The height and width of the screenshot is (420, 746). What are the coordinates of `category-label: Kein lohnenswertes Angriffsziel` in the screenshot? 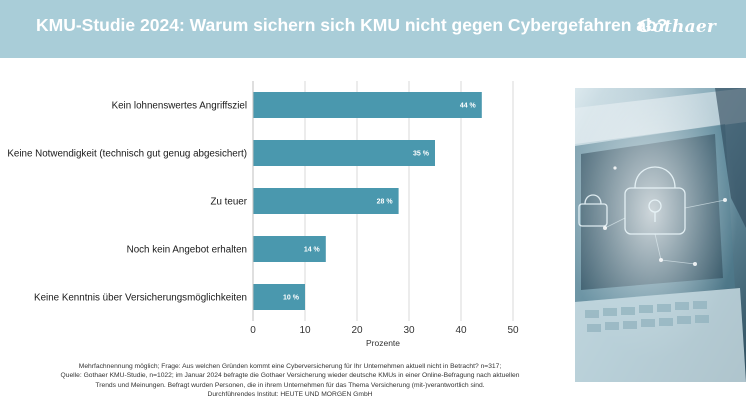 It's located at (179, 106).